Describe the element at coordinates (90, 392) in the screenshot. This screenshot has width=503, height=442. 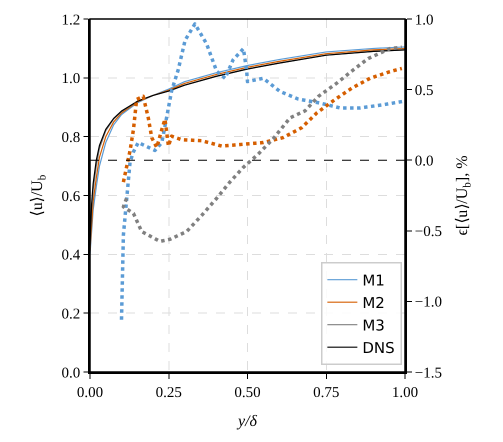
I see `x-tick-label: 0.00` at that location.